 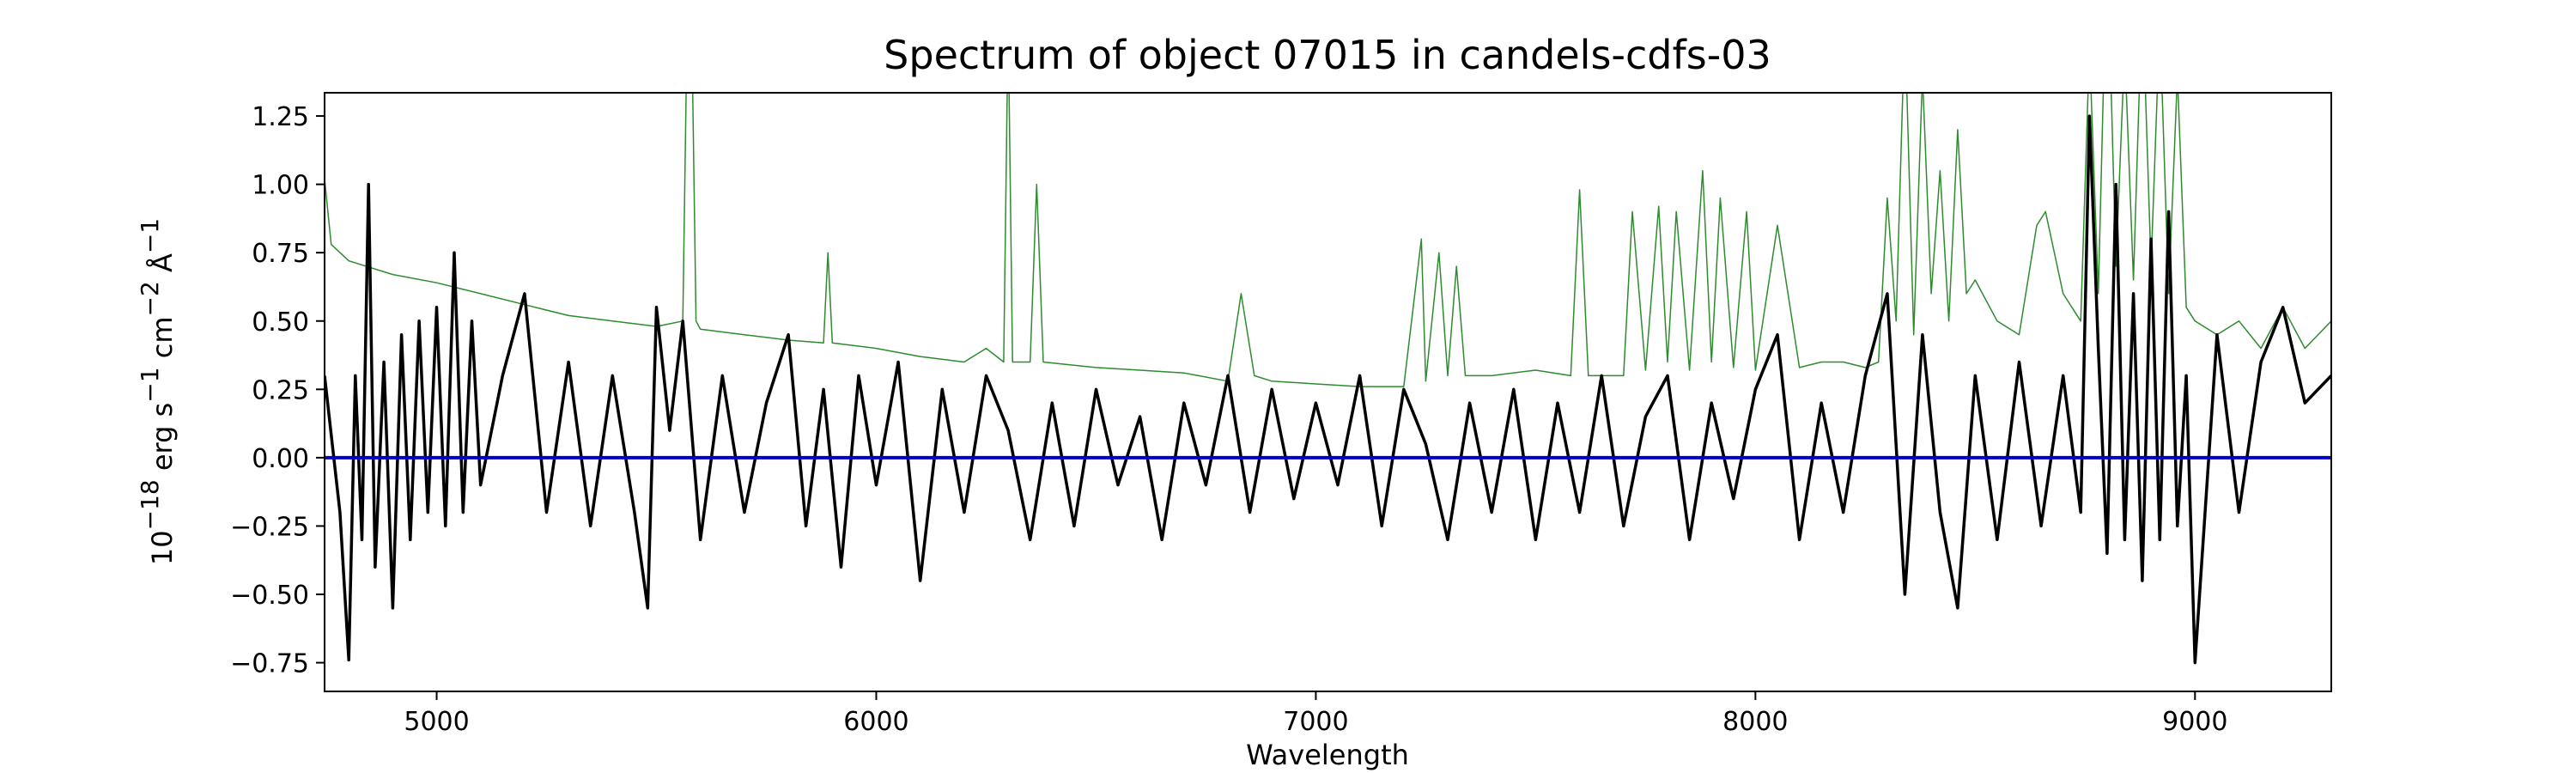 I want to click on y-axis: −0.75 −0.50 −0.25 0.00 0.25 0.50 0.75 1.00 1.25, so click(x=278, y=390).